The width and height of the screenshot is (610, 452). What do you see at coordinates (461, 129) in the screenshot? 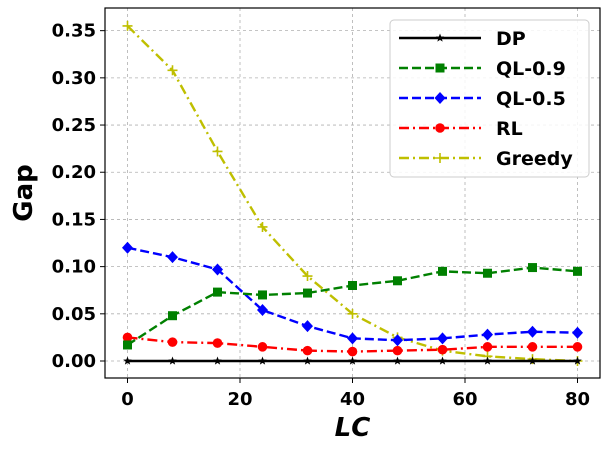
I see `legend-item: RL` at bounding box center [461, 129].